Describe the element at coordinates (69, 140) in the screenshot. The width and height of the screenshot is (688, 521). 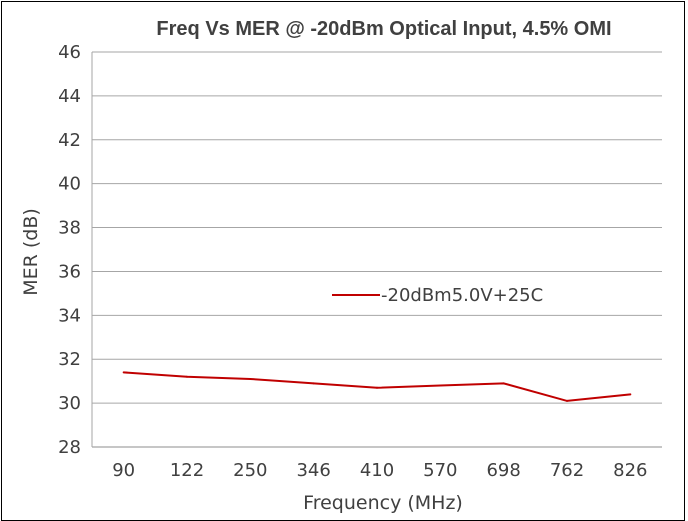
I see `y-tick-label: 42` at that location.